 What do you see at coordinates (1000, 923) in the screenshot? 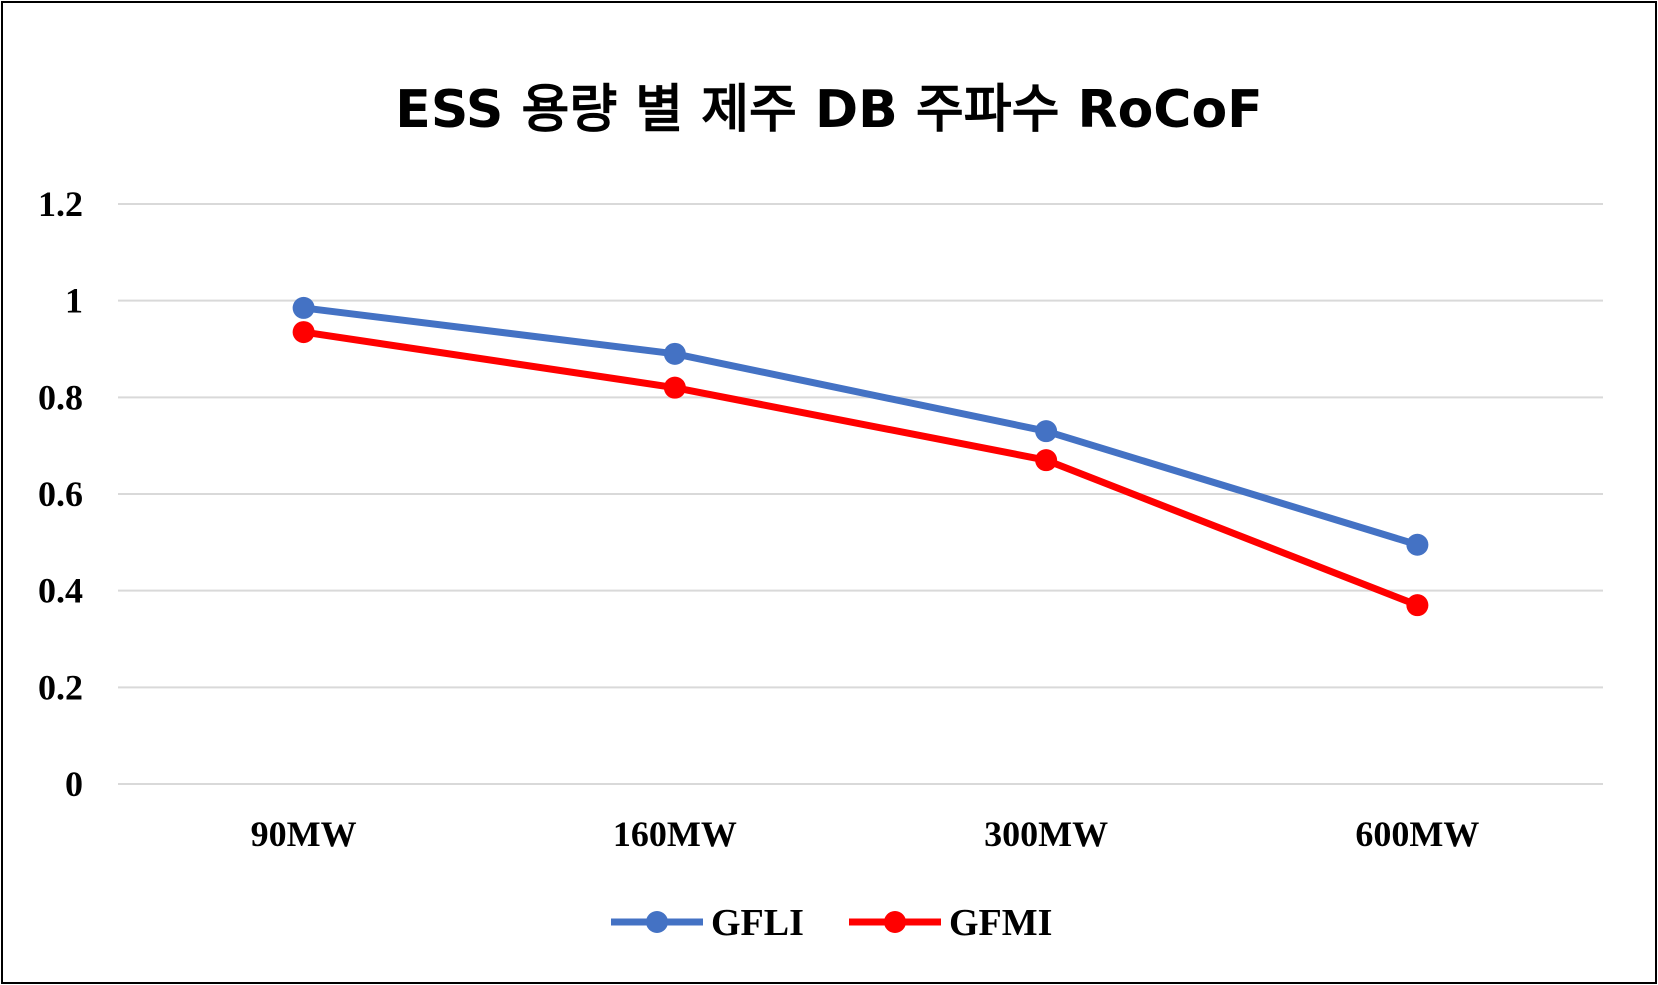
I see `legend-label: GFMI` at bounding box center [1000, 923].